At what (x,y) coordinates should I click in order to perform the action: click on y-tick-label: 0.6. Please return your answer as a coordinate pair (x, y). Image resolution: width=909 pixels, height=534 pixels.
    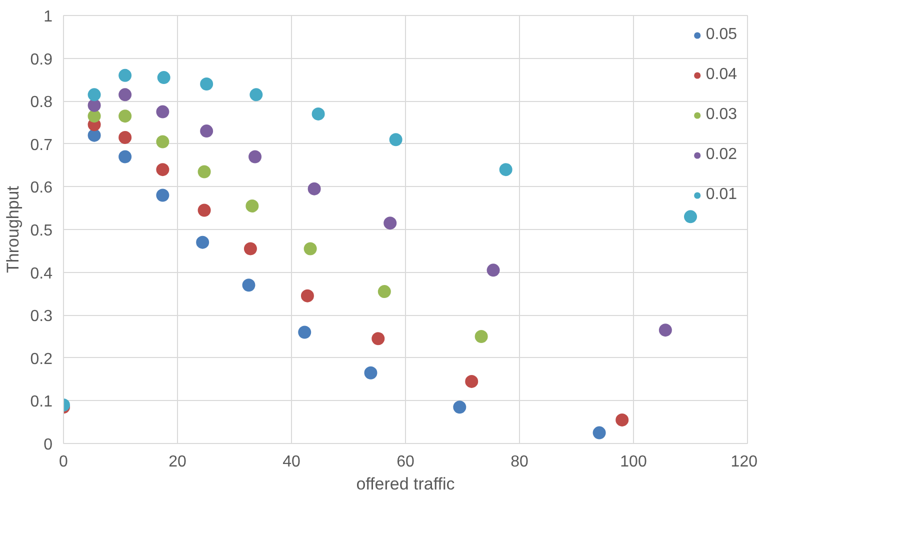
    Looking at the image, I should click on (41, 188).